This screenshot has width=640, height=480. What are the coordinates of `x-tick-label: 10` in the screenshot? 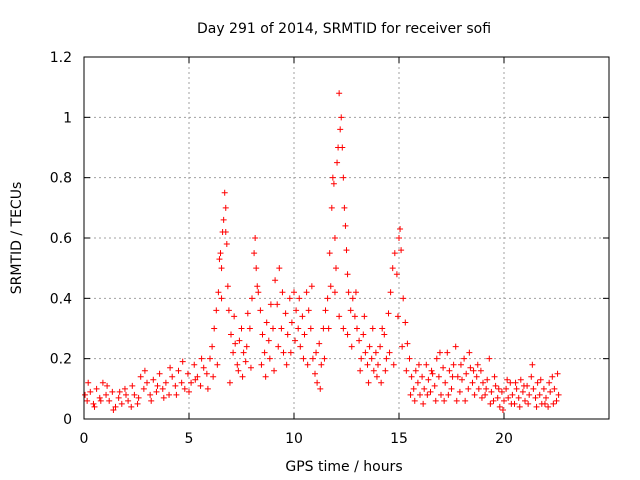 It's located at (294, 439).